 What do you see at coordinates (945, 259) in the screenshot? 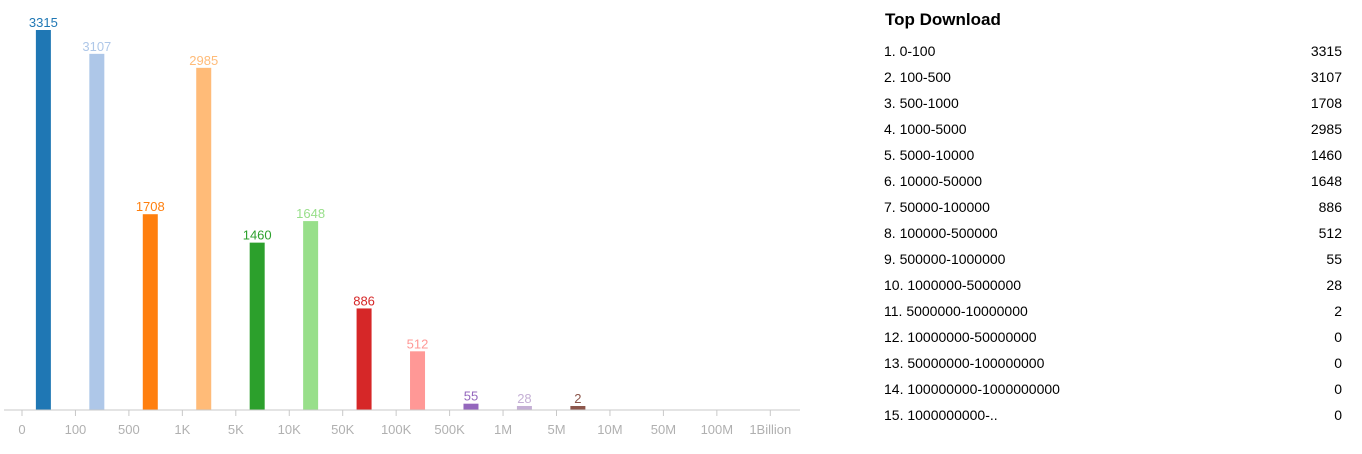
I see `list-item-label: 9. 500000-1000000` at bounding box center [945, 259].